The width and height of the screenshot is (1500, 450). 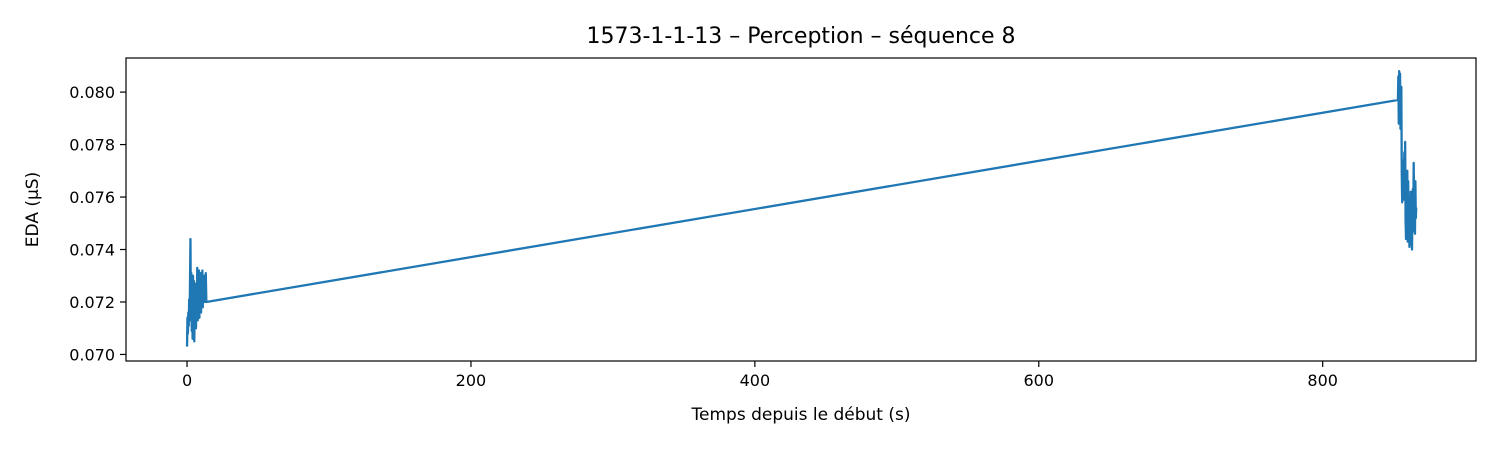 What do you see at coordinates (92, 197) in the screenshot?
I see `y-tick-label: 0.076` at bounding box center [92, 197].